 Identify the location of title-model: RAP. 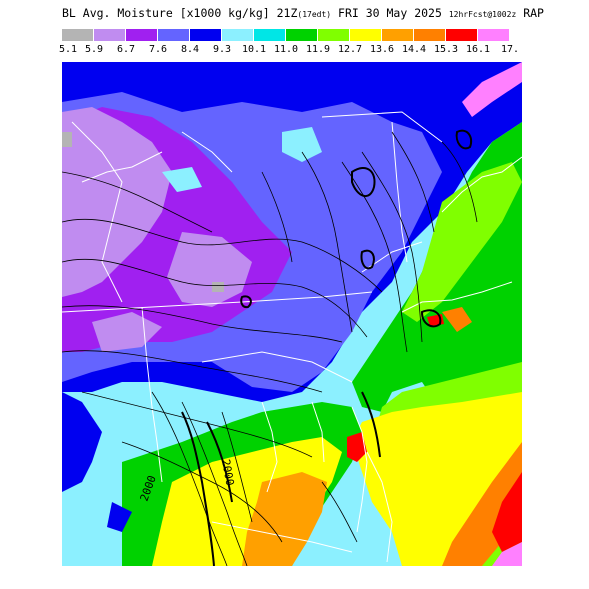
(530, 13).